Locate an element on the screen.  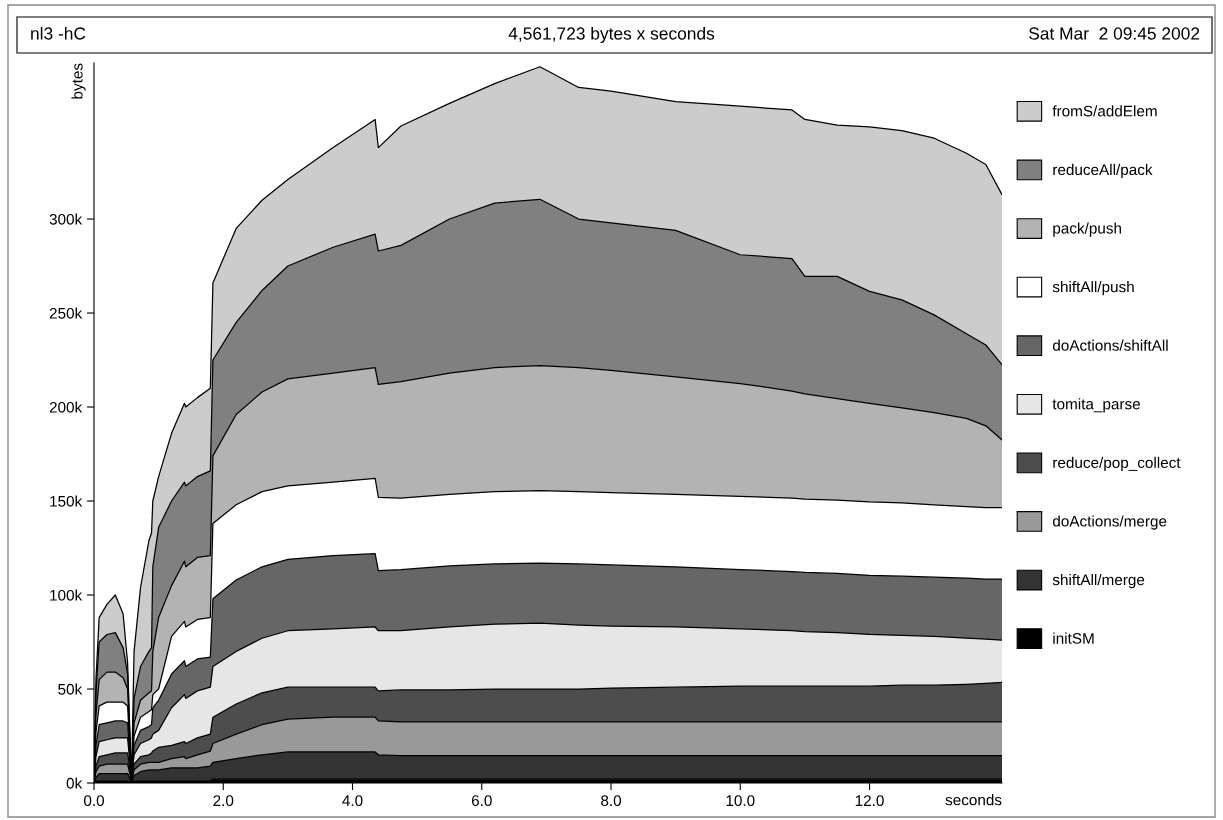
x-tick-label: 8.0 is located at coordinates (611, 801).